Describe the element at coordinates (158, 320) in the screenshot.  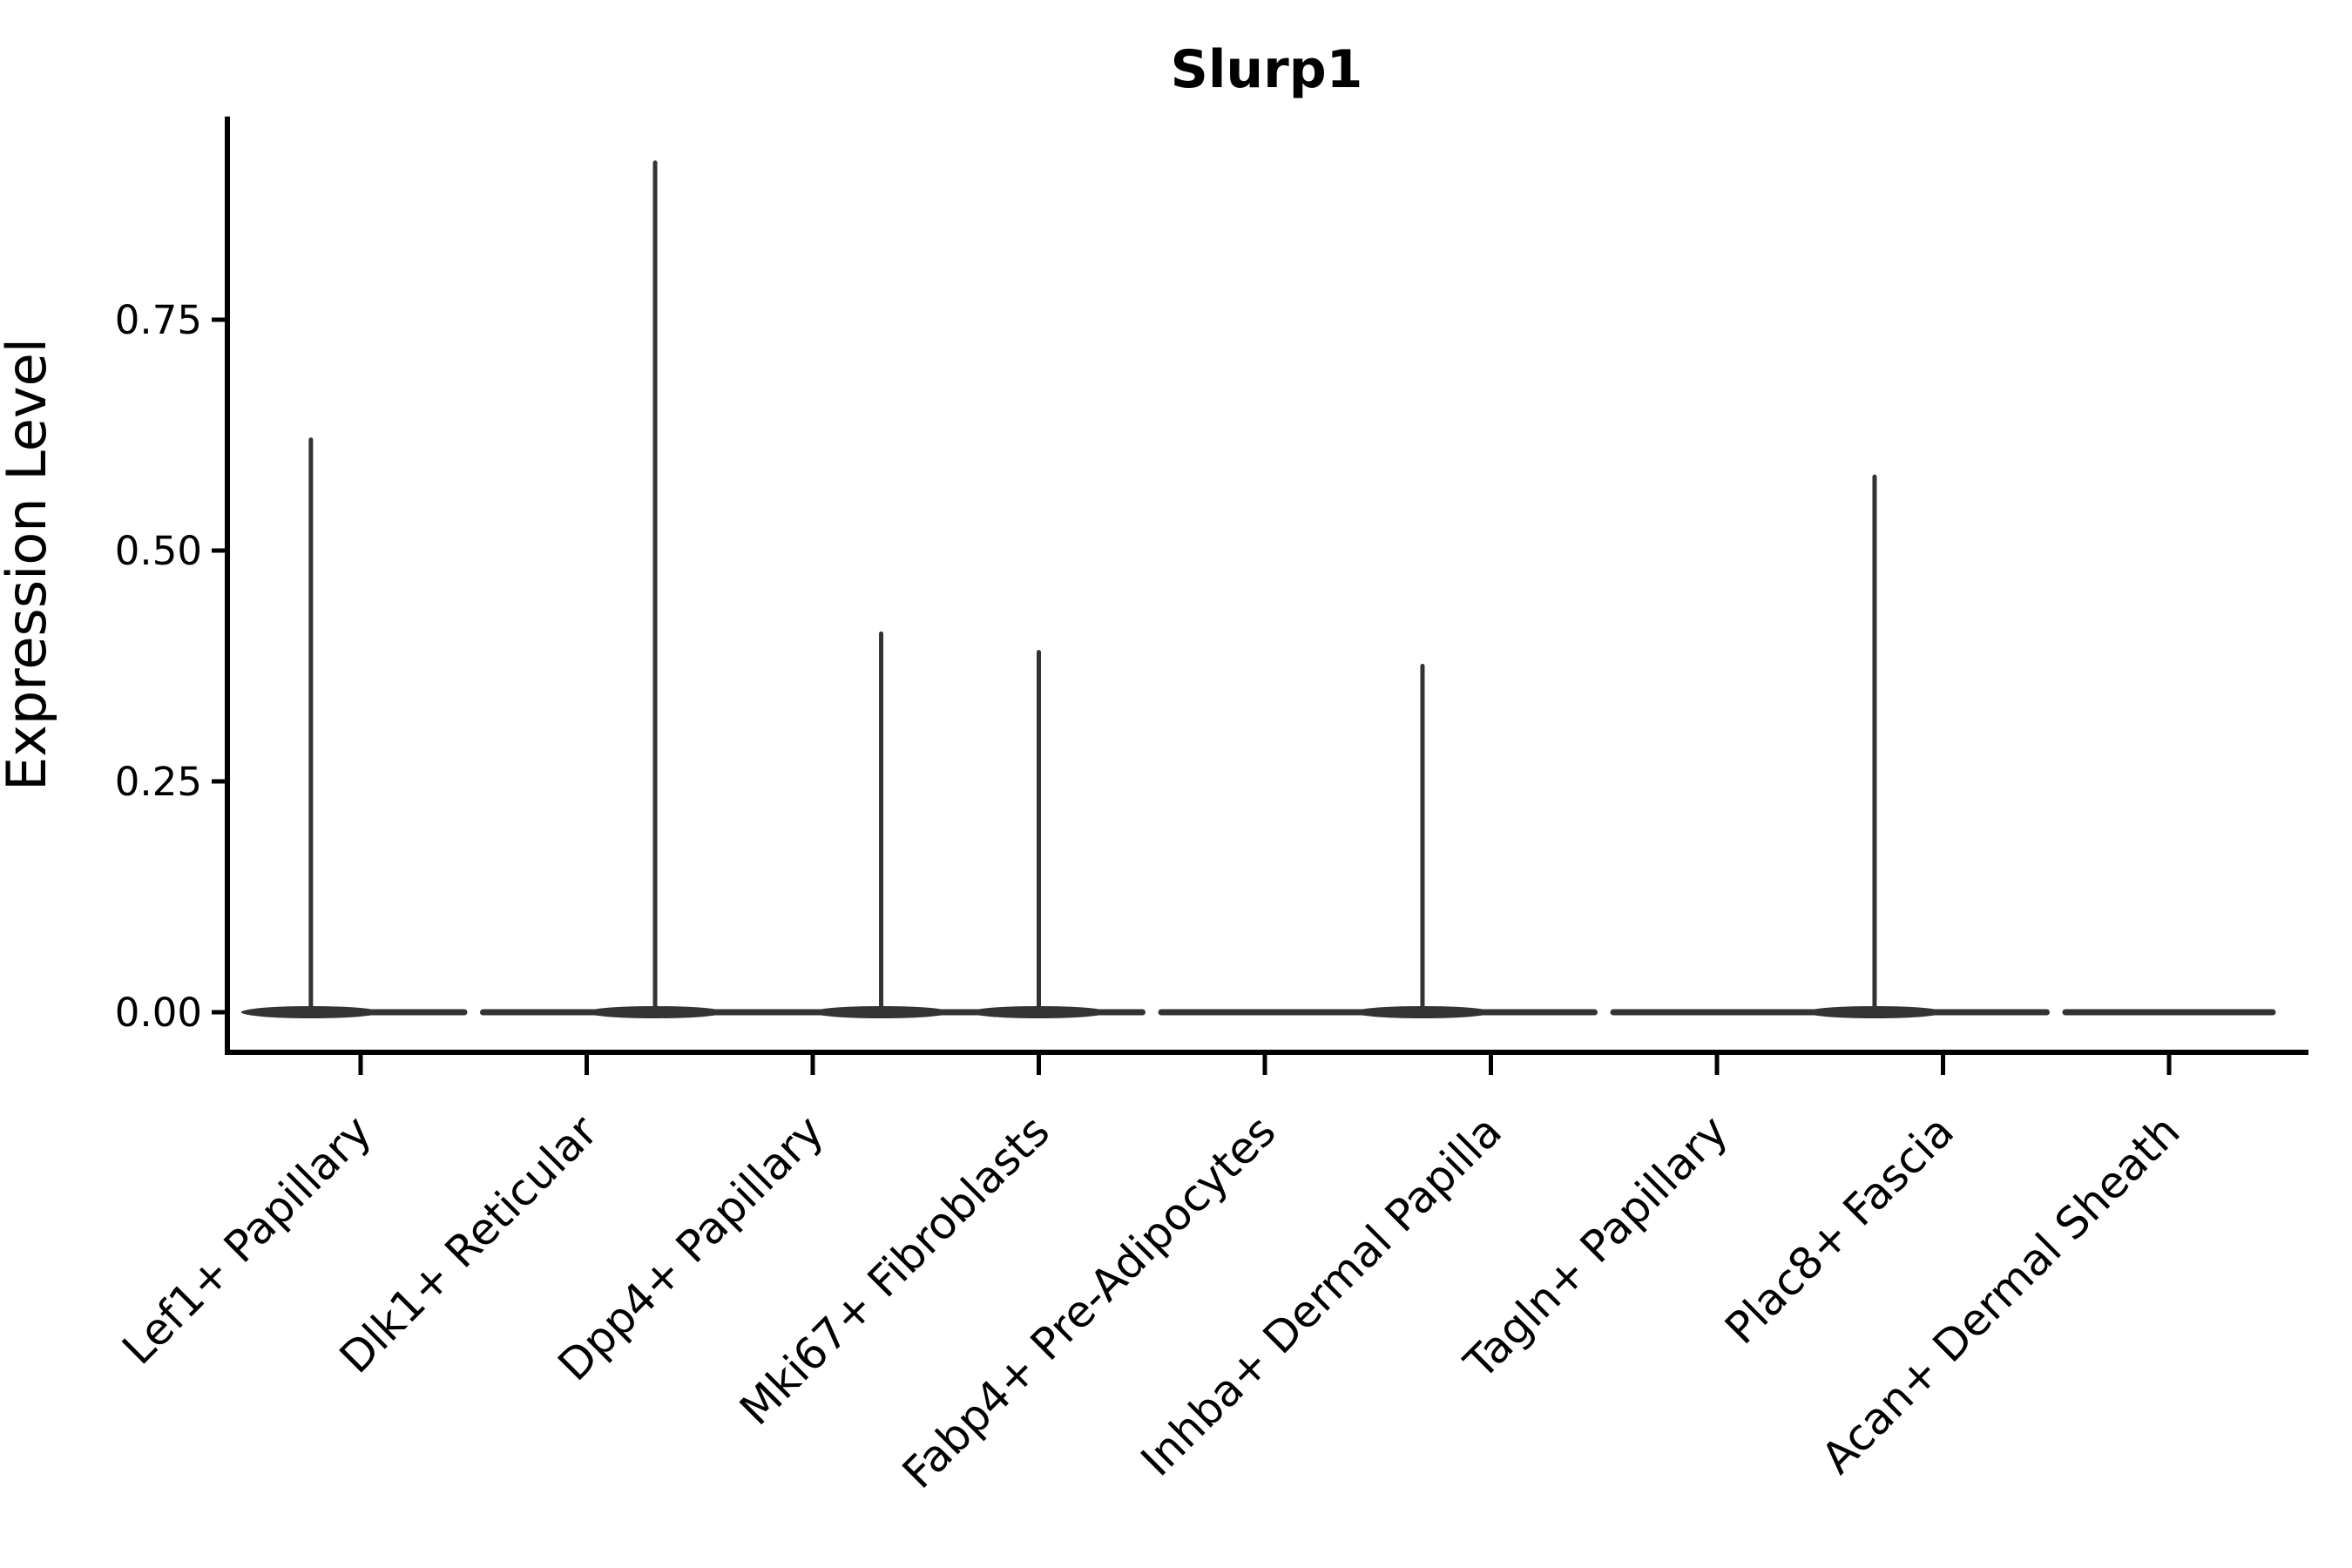
I see `y-tick-label: 0.75` at that location.